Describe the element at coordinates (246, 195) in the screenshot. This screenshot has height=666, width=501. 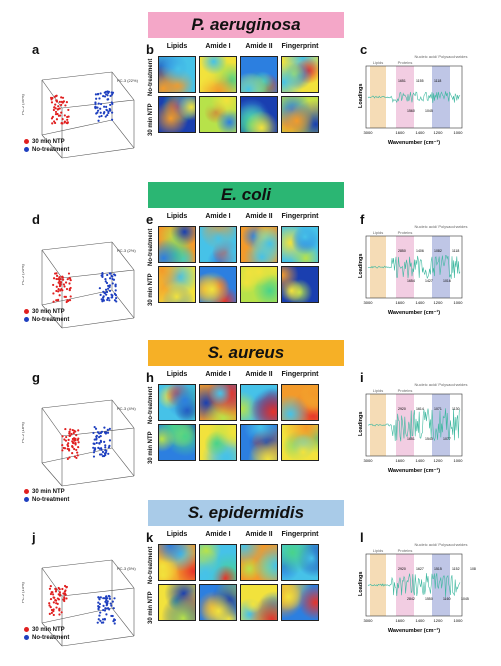
I see `organism-banner: E. coli` at that location.